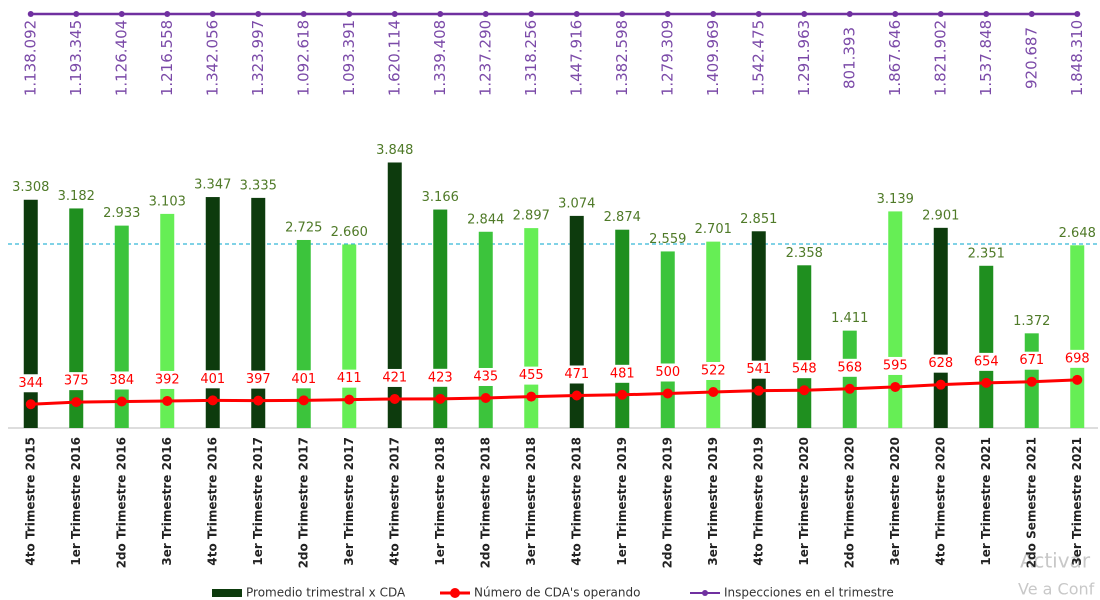 The height and width of the screenshot is (600, 1100). Describe the element at coordinates (30, 187) in the screenshot. I see `data-label: 3.308` at that location.